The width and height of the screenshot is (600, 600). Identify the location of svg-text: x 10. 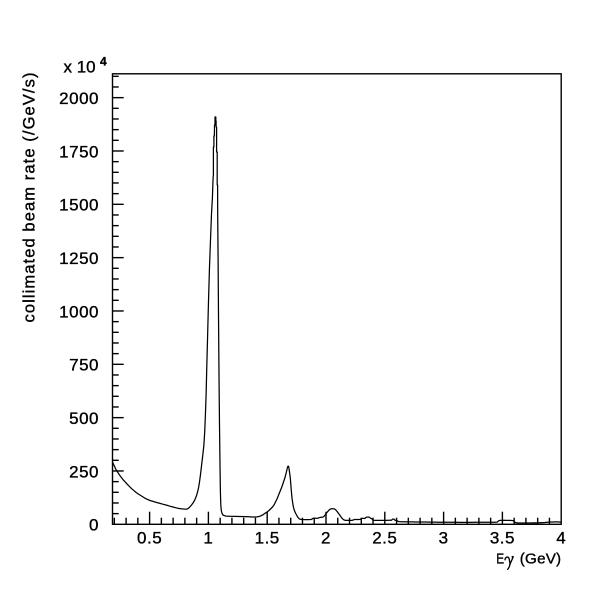
(80, 66).